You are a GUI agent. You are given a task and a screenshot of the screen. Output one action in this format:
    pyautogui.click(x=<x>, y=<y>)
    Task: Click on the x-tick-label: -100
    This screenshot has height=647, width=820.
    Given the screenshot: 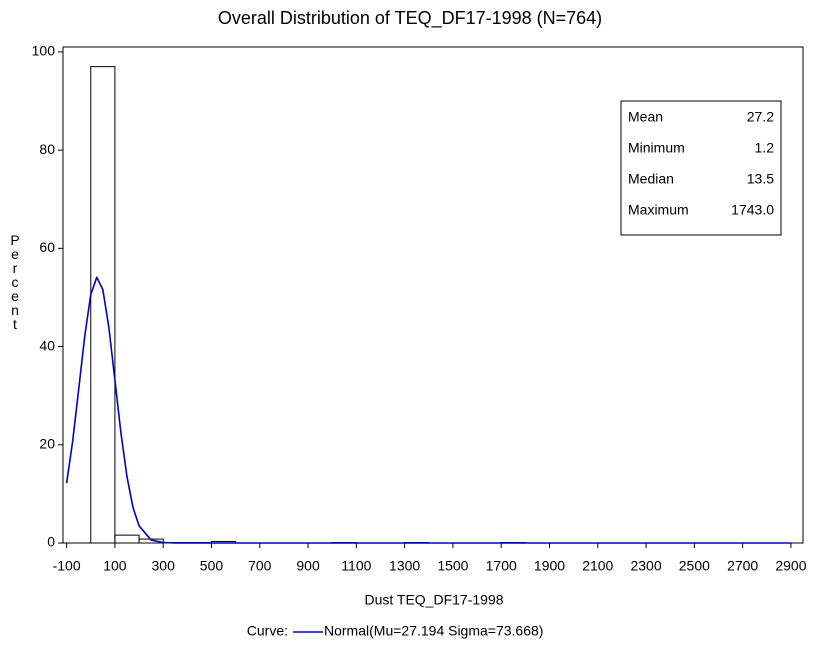 What is the action you would take?
    pyautogui.click(x=67, y=566)
    